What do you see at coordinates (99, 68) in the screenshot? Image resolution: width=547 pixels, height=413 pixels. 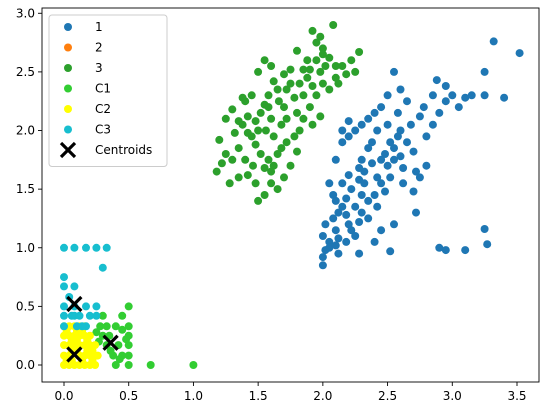 I see `legend-label: 3` at bounding box center [99, 68].